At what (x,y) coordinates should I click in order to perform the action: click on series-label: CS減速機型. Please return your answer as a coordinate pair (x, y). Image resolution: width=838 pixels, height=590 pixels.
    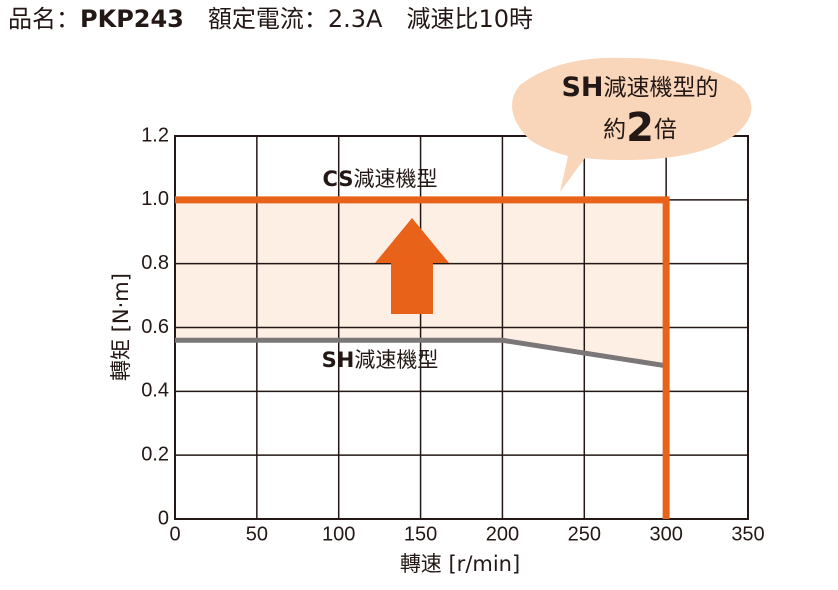
    Looking at the image, I should click on (380, 179).